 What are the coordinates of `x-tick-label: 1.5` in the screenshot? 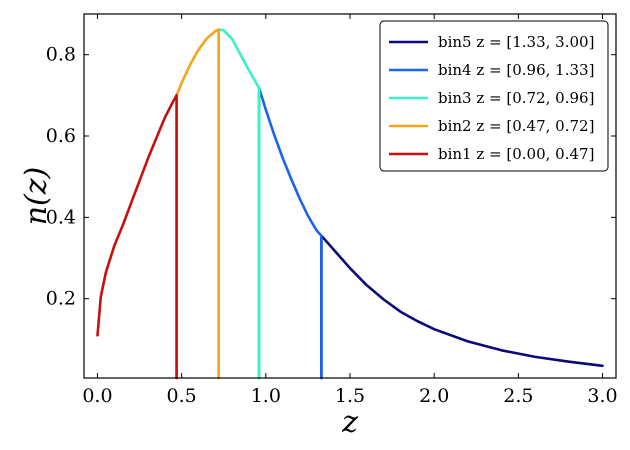 It's located at (350, 396).